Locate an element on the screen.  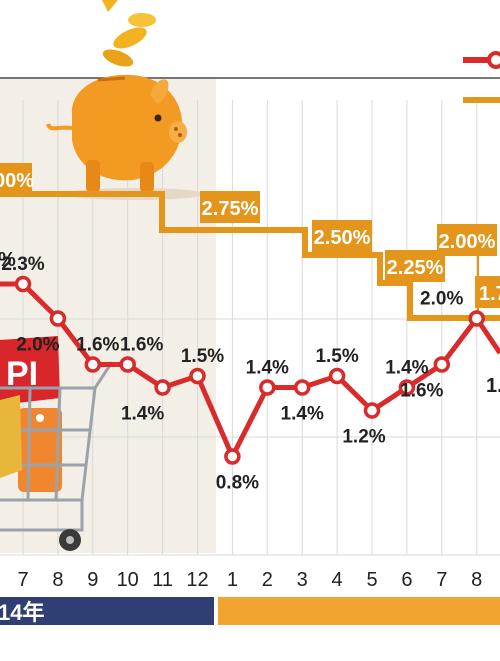
month-tick-label: 9 is located at coordinates (92, 580).